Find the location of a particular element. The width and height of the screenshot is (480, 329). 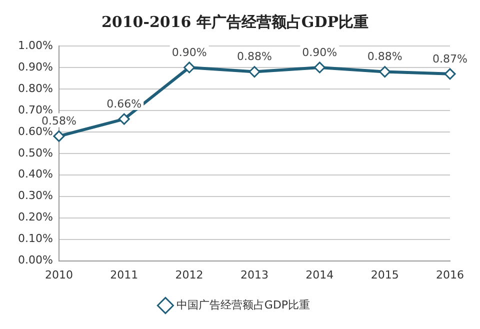

x-tick-label: 2010 is located at coordinates (58, 275).